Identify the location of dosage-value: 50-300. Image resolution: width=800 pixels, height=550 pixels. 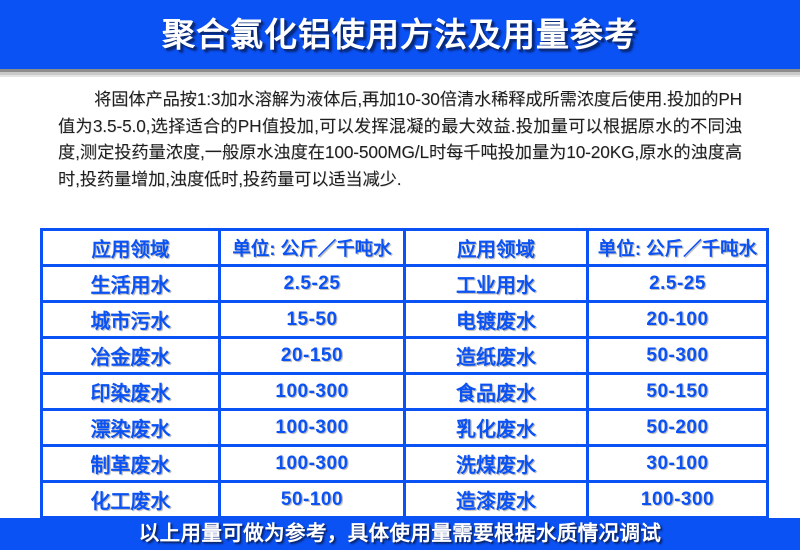
(677, 355).